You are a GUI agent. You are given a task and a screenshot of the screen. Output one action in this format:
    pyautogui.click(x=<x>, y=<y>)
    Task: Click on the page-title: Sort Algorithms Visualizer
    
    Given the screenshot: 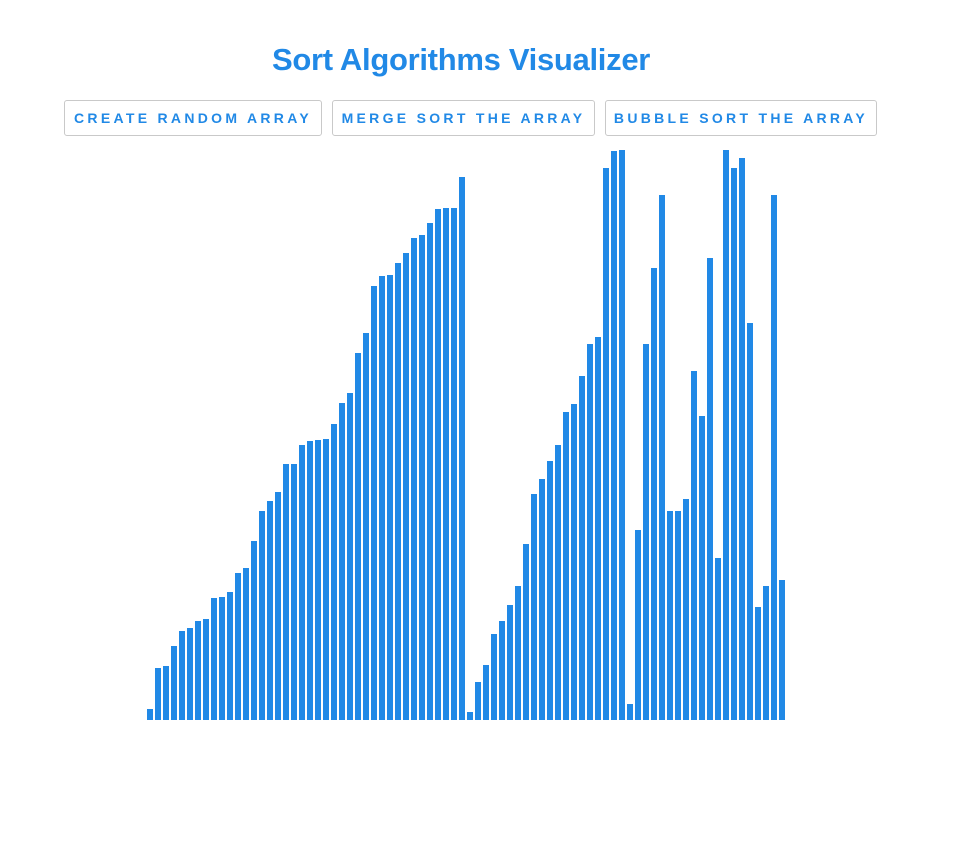 What is the action you would take?
    pyautogui.click(x=461, y=59)
    